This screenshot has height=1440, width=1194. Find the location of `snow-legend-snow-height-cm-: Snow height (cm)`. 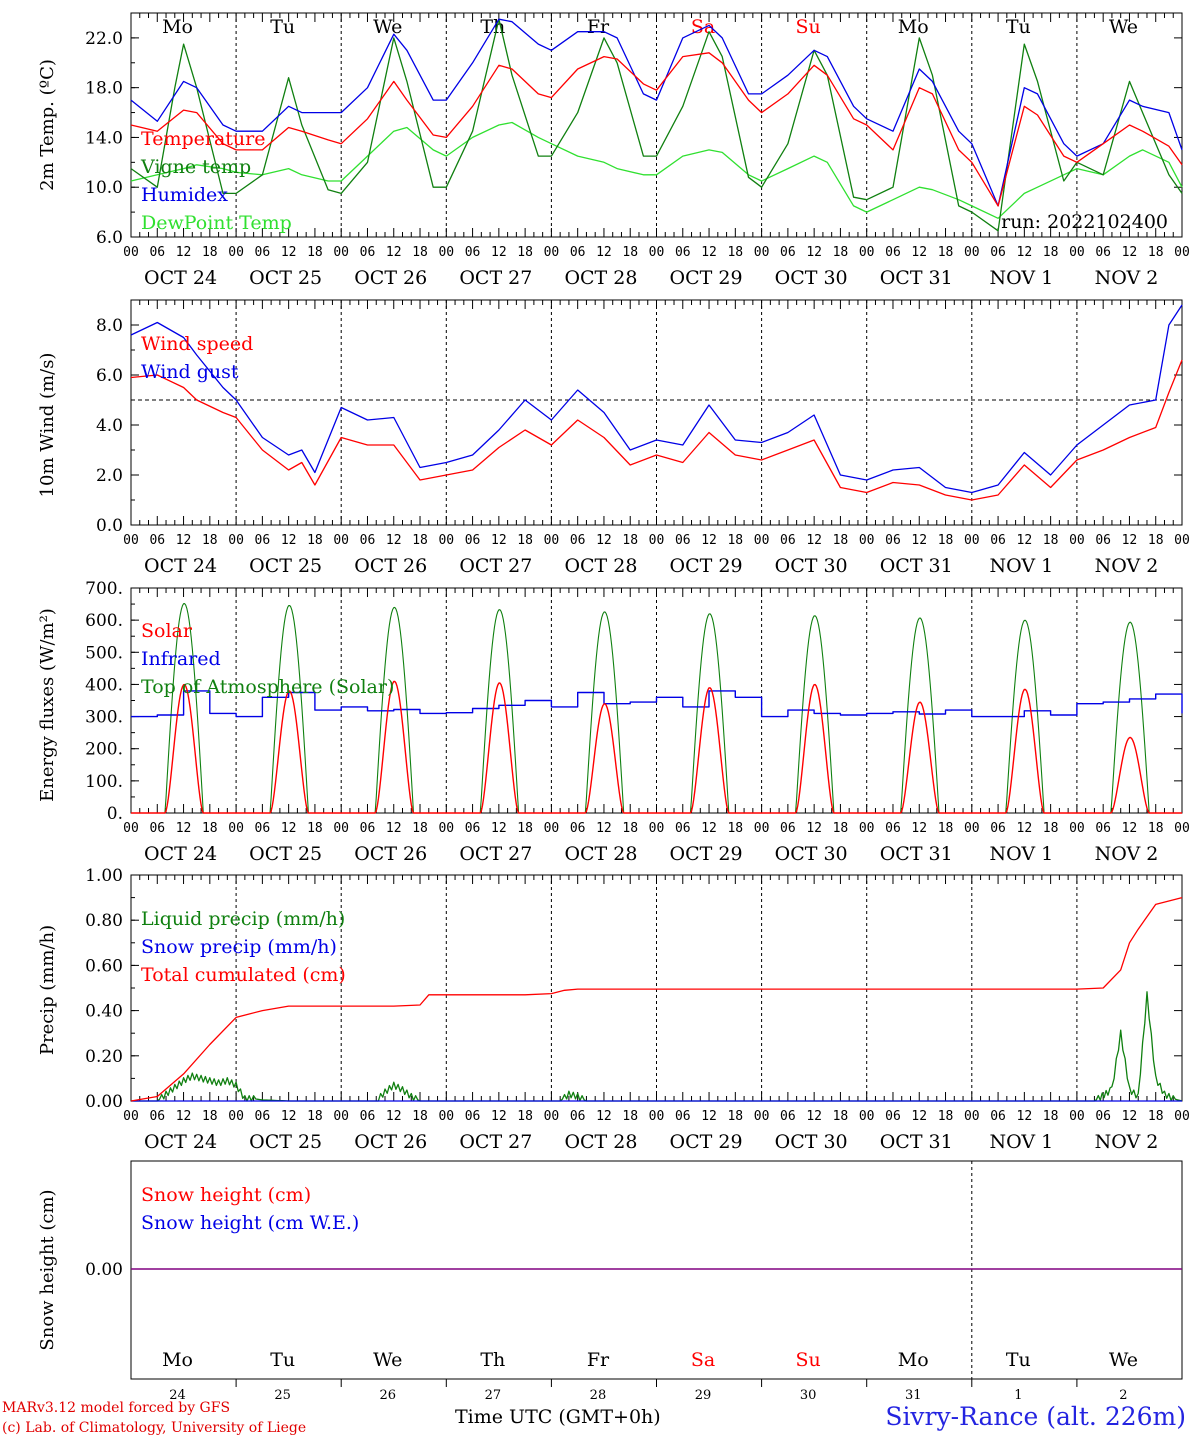

snow-legend-snow-height-cm-: Snow height (cm) is located at coordinates (226, 1195).